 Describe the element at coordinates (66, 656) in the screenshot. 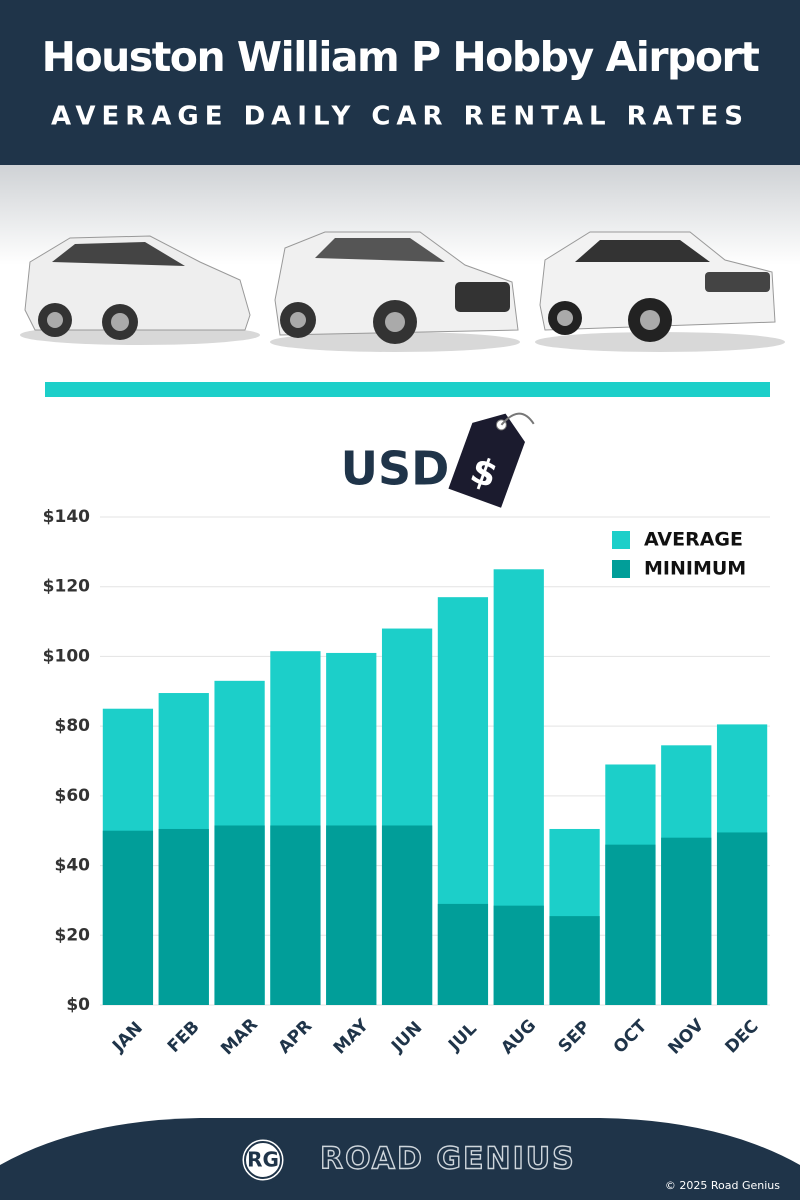

I see `y-tick-label: $100` at that location.